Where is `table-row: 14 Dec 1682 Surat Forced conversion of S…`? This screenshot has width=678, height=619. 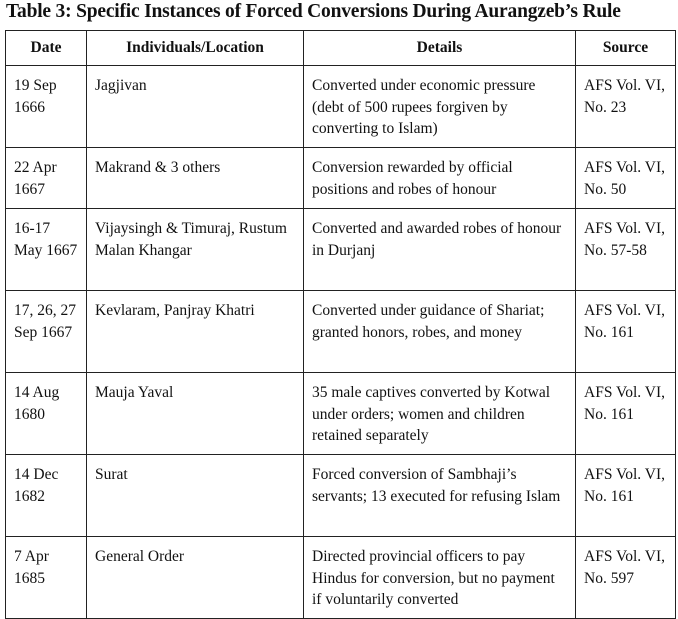 table-row: 14 Dec 1682 Surat Forced conversion of S… is located at coordinates (340, 495).